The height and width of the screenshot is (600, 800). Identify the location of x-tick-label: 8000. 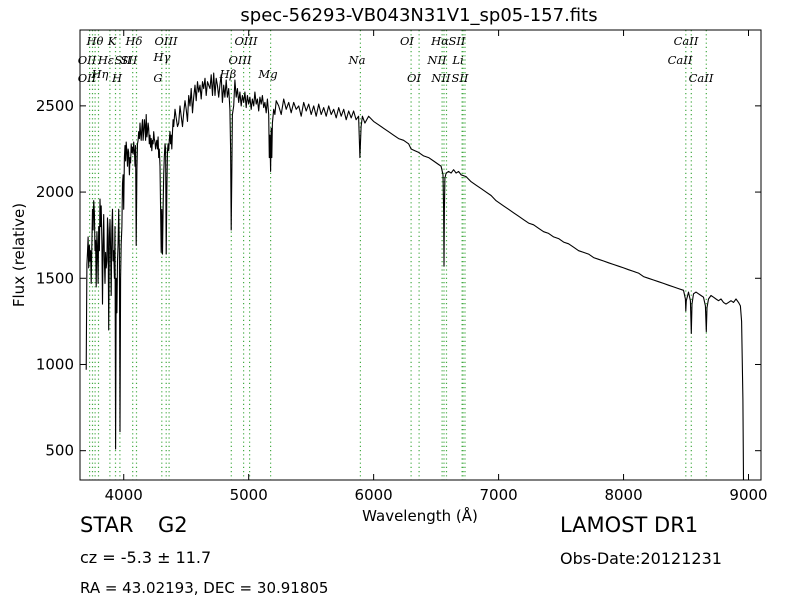
(623, 495).